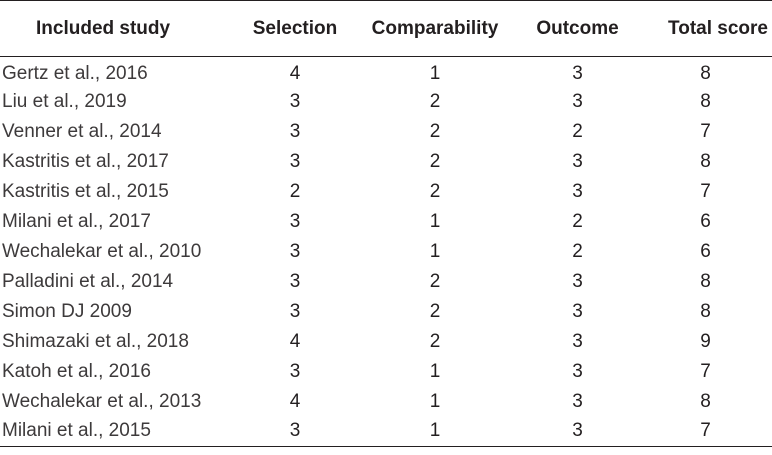 The image size is (772, 455). Describe the element at coordinates (386, 132) in the screenshot. I see `table-row: Venner et al., 2014 3 2 2 7` at that location.